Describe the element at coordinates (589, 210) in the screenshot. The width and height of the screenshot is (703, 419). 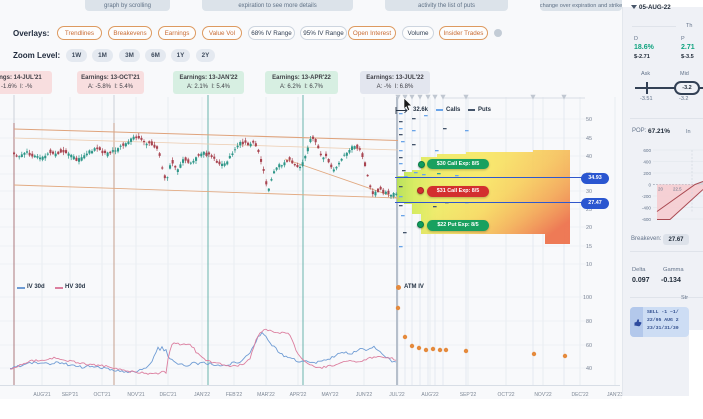
I see `svg-text: 25` at that location.